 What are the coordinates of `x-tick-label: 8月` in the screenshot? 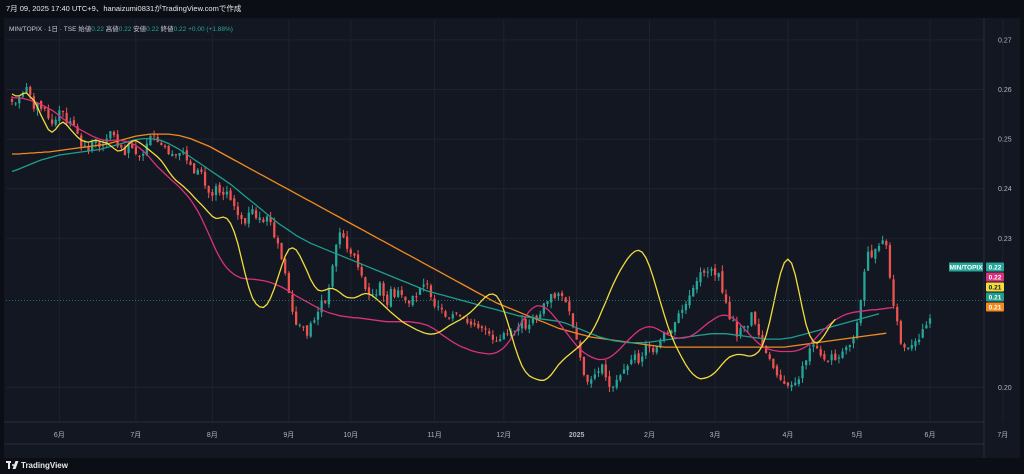 It's located at (212, 435).